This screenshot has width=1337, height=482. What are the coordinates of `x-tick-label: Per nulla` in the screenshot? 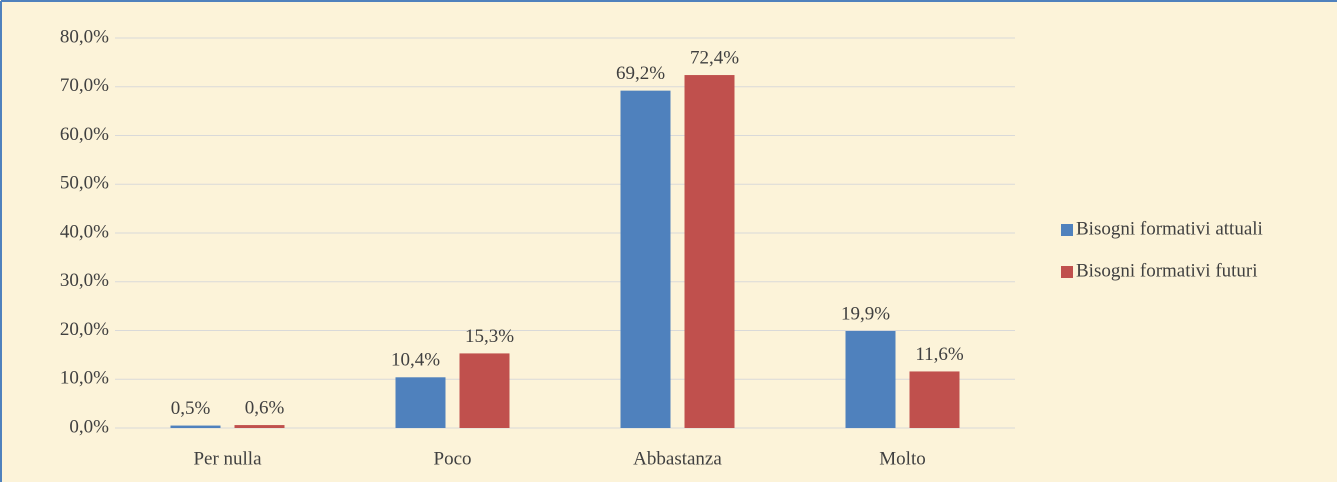 It's located at (227, 458).